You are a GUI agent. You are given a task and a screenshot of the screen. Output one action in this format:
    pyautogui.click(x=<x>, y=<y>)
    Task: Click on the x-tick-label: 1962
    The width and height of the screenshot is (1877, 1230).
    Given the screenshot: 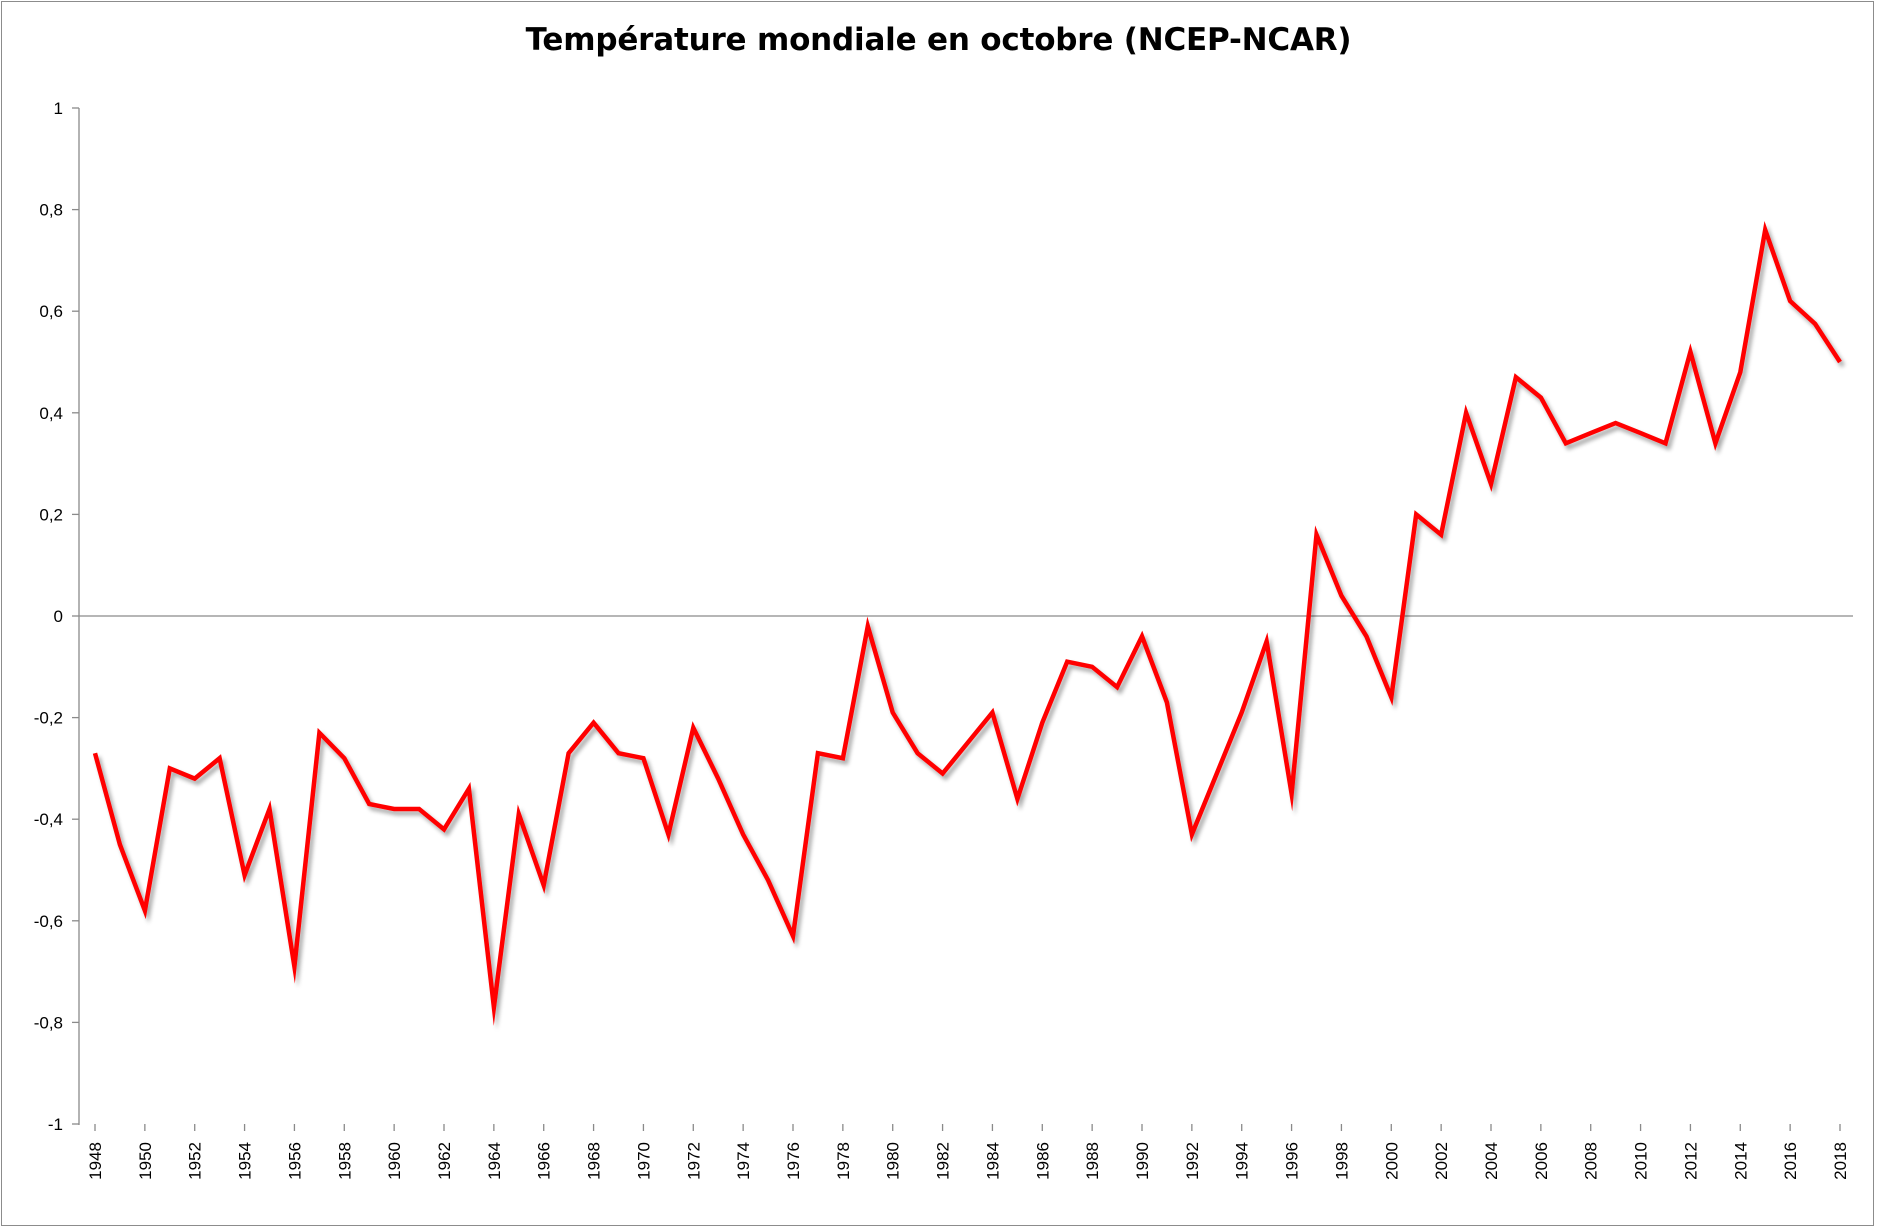 What is the action you would take?
    pyautogui.click(x=444, y=1161)
    